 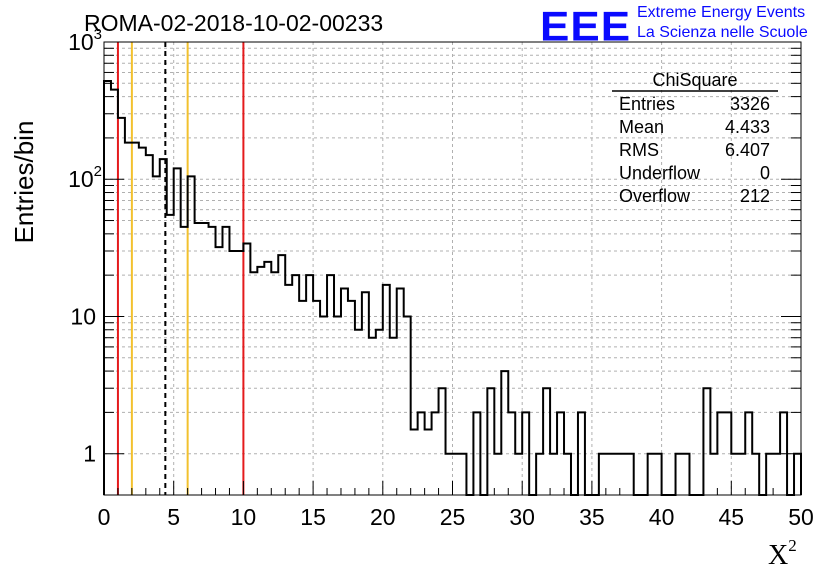 What do you see at coordinates (750, 104) in the screenshot?
I see `stats-row-value: 3326` at bounding box center [750, 104].